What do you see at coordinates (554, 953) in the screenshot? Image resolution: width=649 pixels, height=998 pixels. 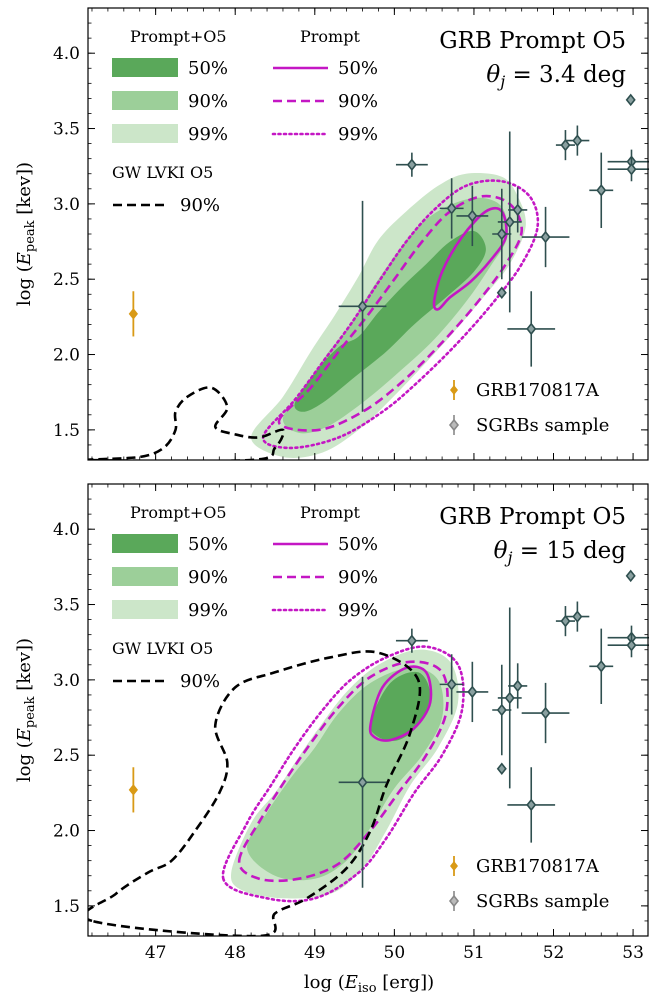 I see `x-tick-label: 52` at bounding box center [554, 953].